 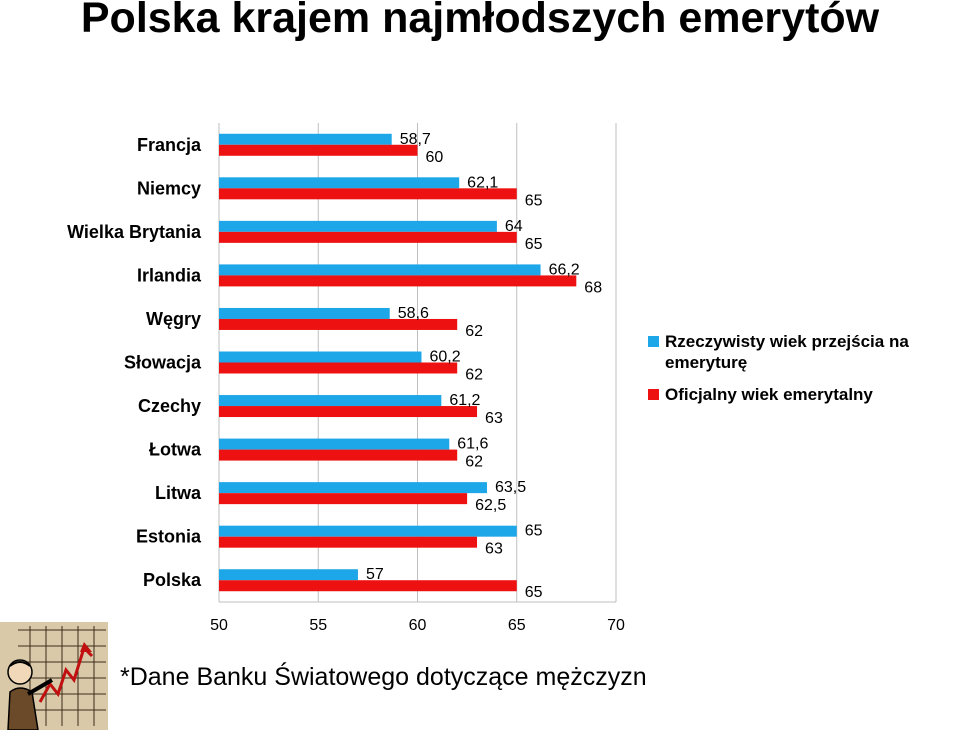 What do you see at coordinates (653, 394) in the screenshot?
I see `legend-swatch-official` at bounding box center [653, 394].